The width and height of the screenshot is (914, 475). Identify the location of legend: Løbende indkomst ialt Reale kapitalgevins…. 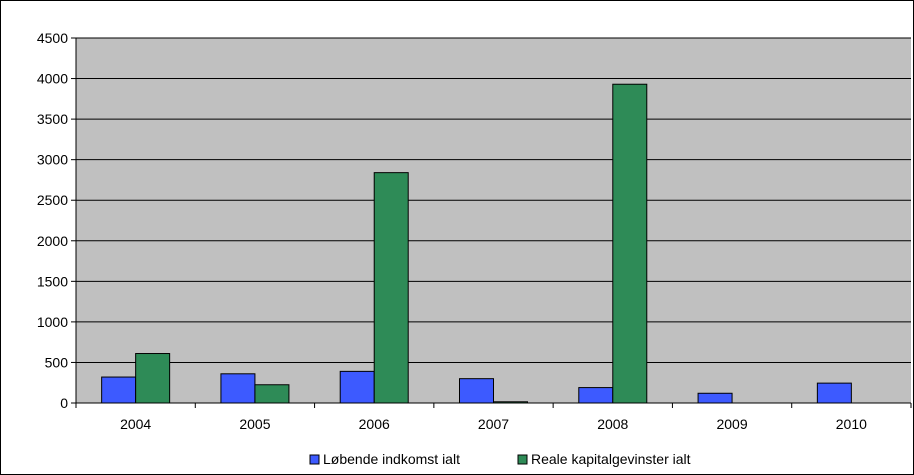
(500, 459).